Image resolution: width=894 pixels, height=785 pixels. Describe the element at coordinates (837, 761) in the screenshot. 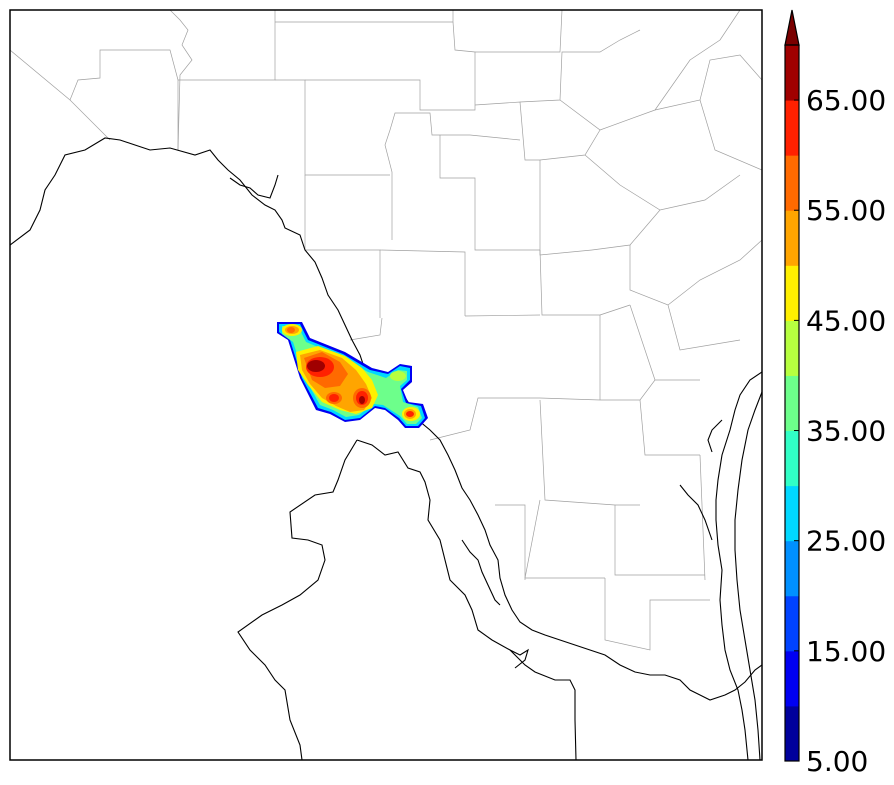

I see `colorbar-tick-label: 5.00` at that location.